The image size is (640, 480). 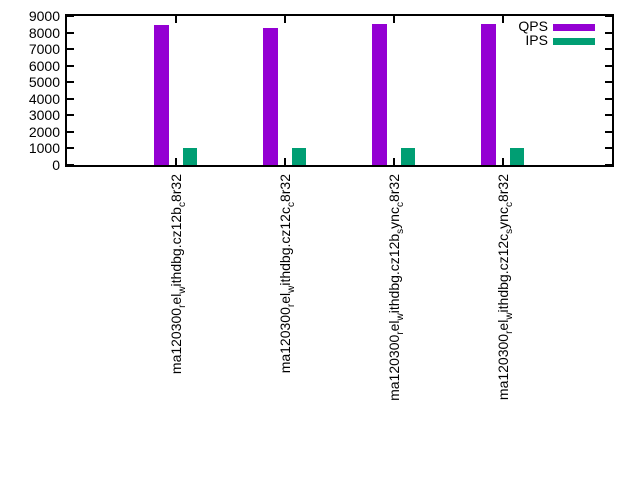 What do you see at coordinates (574, 41) in the screenshot?
I see `legend-swatch-ips` at bounding box center [574, 41].